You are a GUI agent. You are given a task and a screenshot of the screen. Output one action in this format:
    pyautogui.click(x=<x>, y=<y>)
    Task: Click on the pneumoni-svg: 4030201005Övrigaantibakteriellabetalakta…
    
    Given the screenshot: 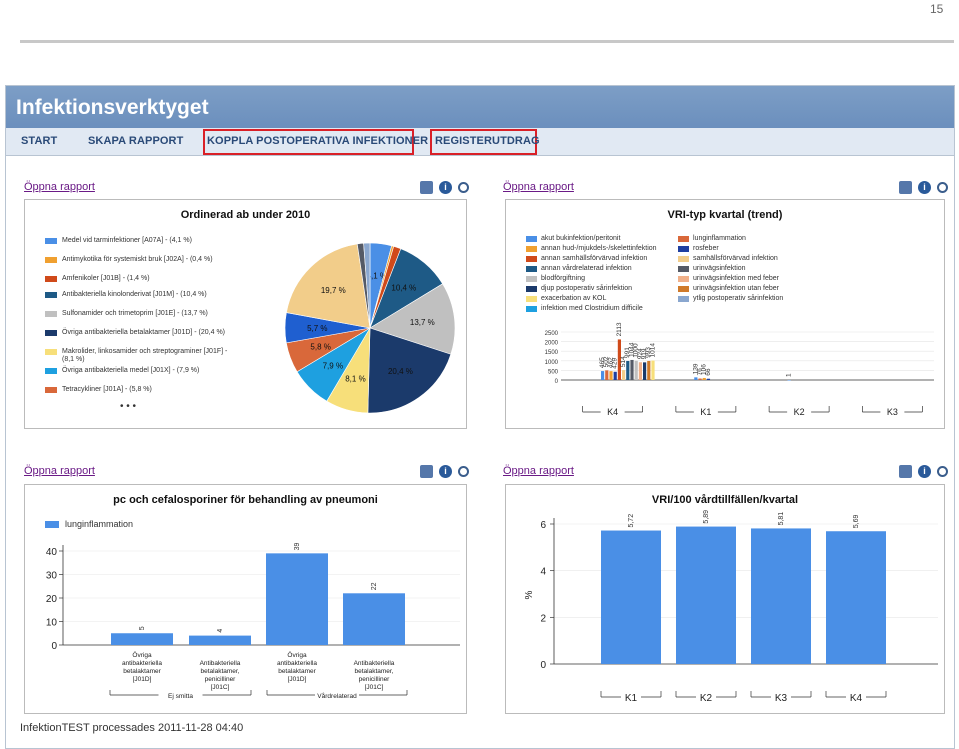 What is the action you would take?
    pyautogui.click(x=253, y=621)
    